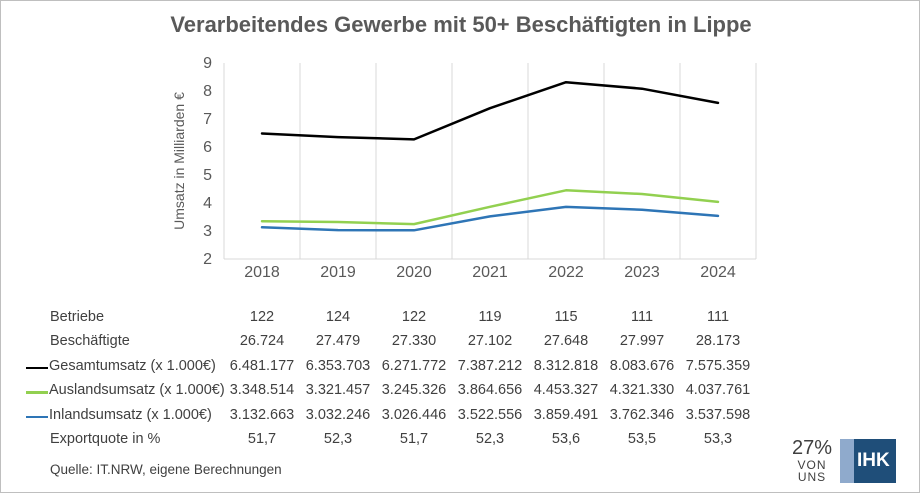 The width and height of the screenshot is (922, 495). What do you see at coordinates (338, 365) in the screenshot?
I see `table-cell: 6.353.703` at bounding box center [338, 365].